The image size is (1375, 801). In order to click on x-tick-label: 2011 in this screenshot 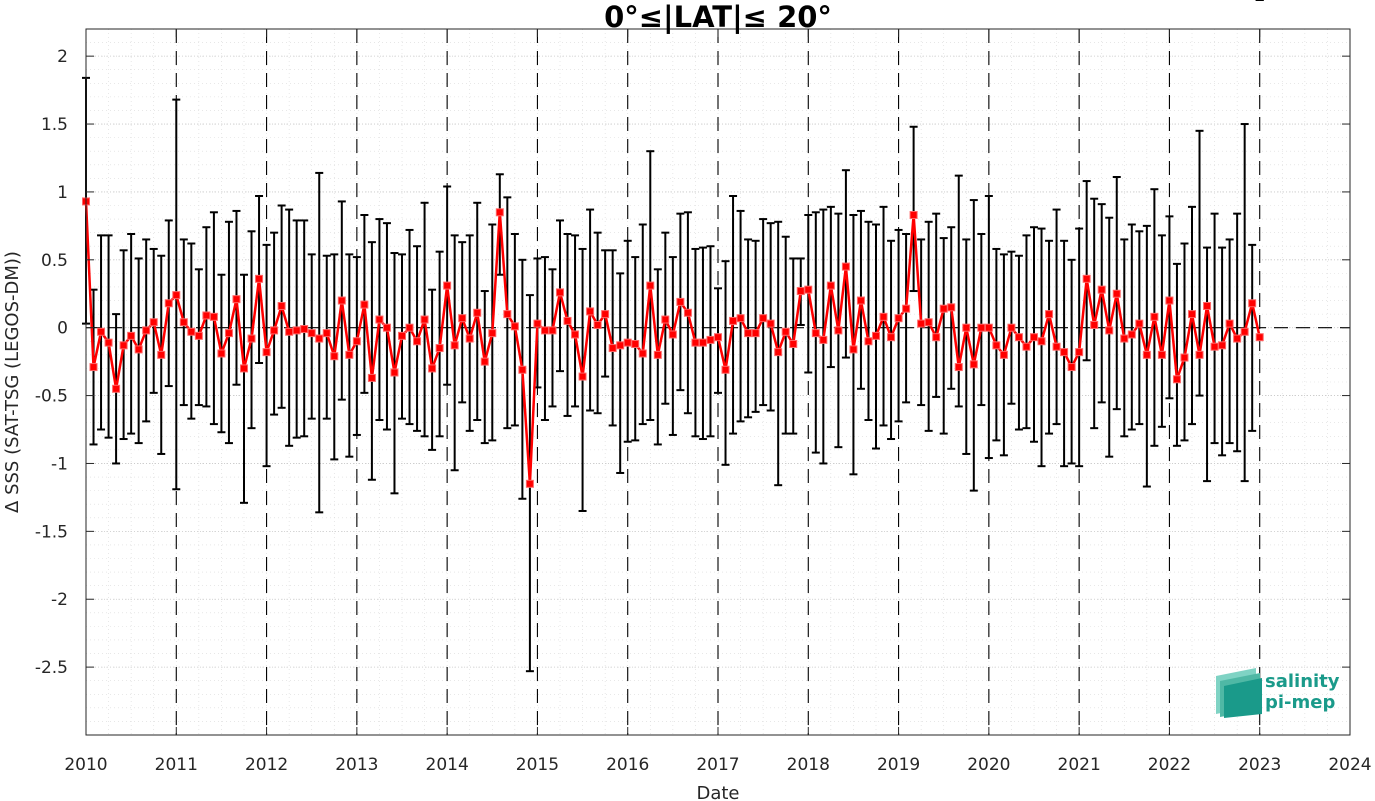, I will do `click(176, 765)`.